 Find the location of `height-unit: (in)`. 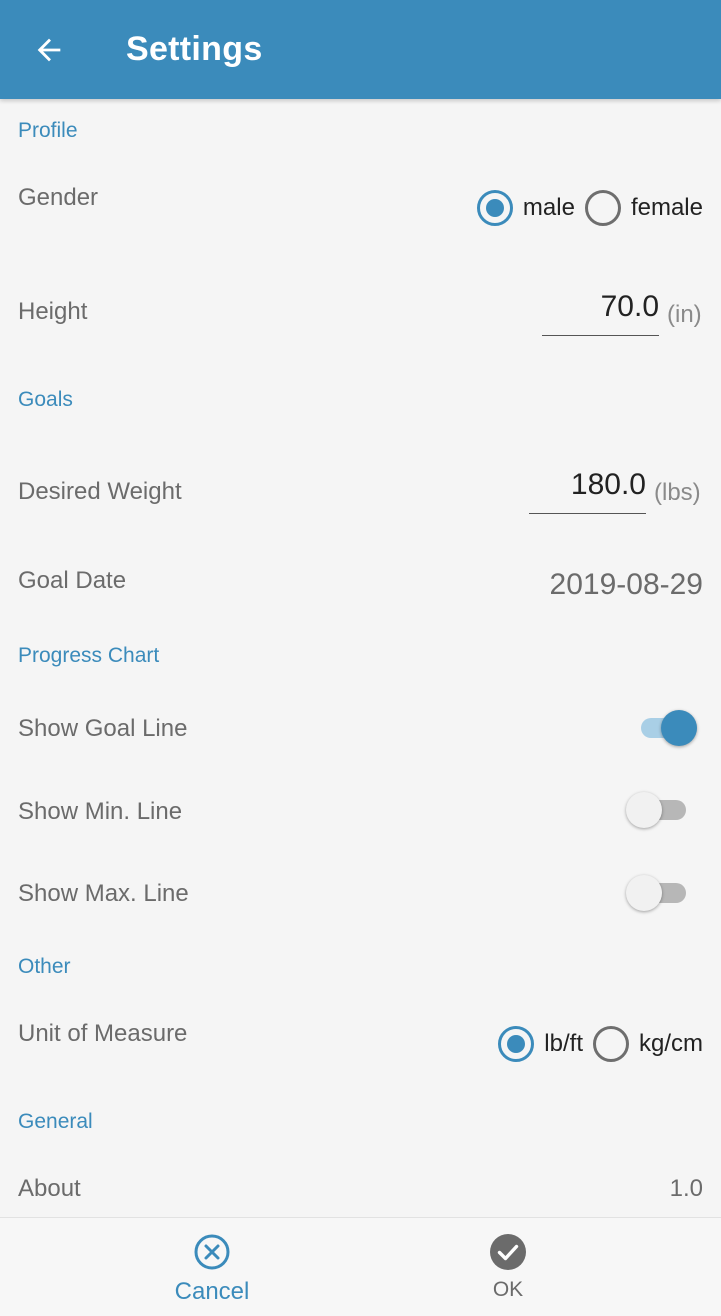

height-unit: (in) is located at coordinates (684, 314).